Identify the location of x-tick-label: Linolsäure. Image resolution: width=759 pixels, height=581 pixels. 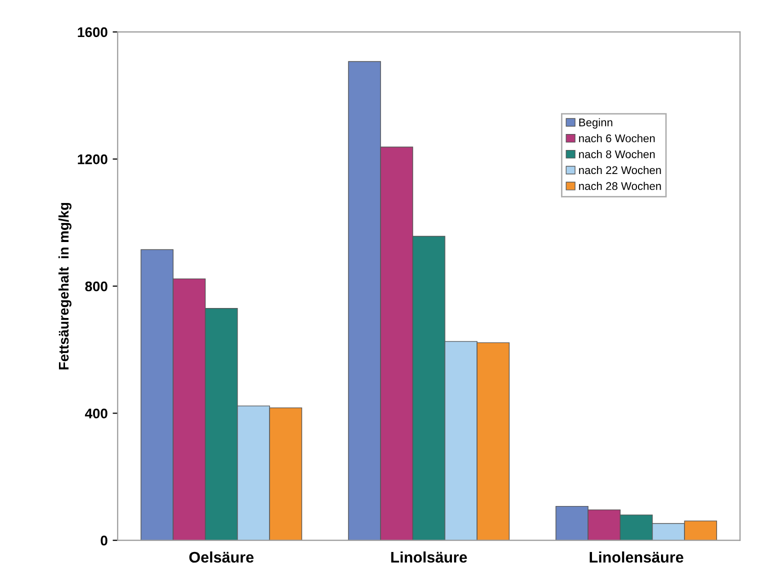
(429, 557).